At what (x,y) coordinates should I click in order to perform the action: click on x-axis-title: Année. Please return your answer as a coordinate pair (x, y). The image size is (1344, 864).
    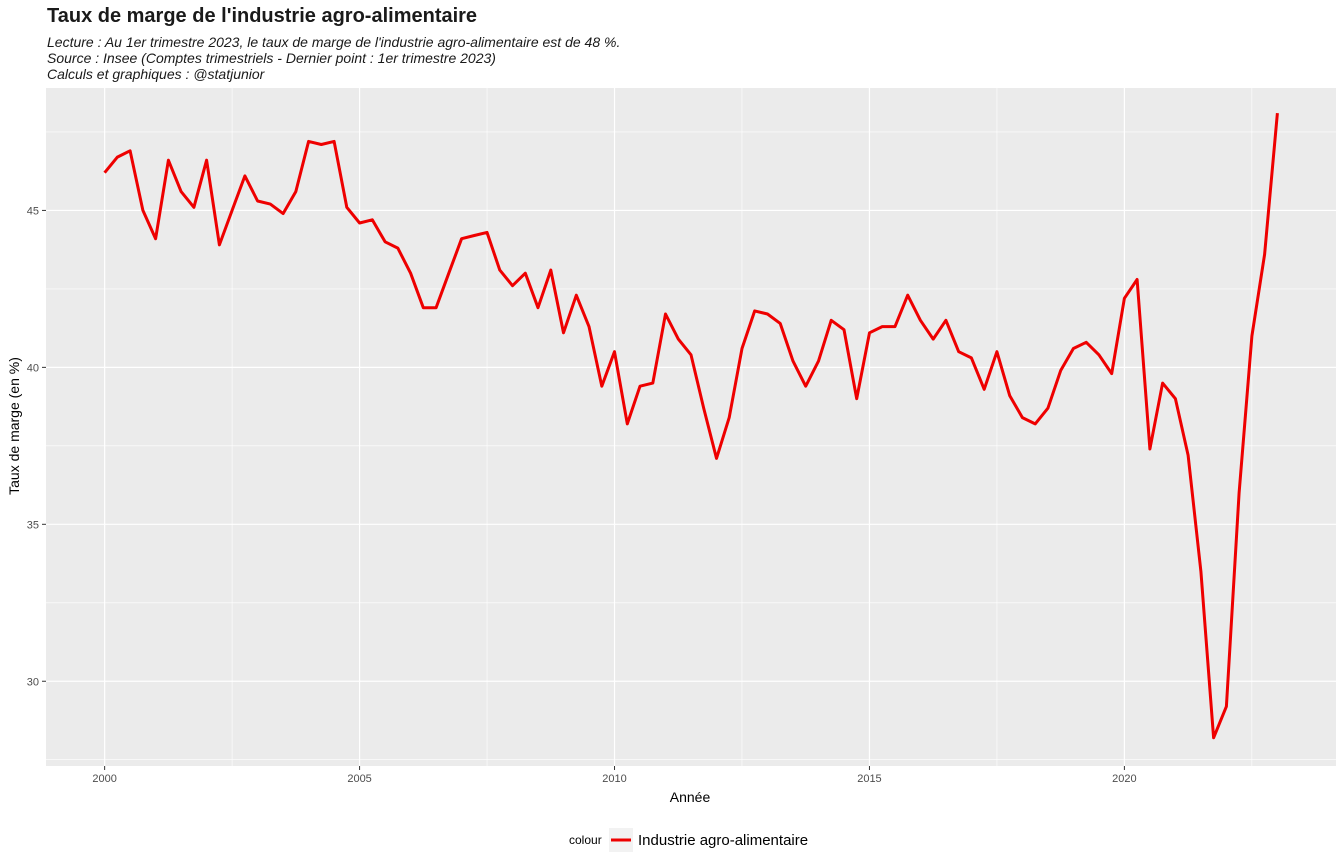
    Looking at the image, I should click on (690, 797).